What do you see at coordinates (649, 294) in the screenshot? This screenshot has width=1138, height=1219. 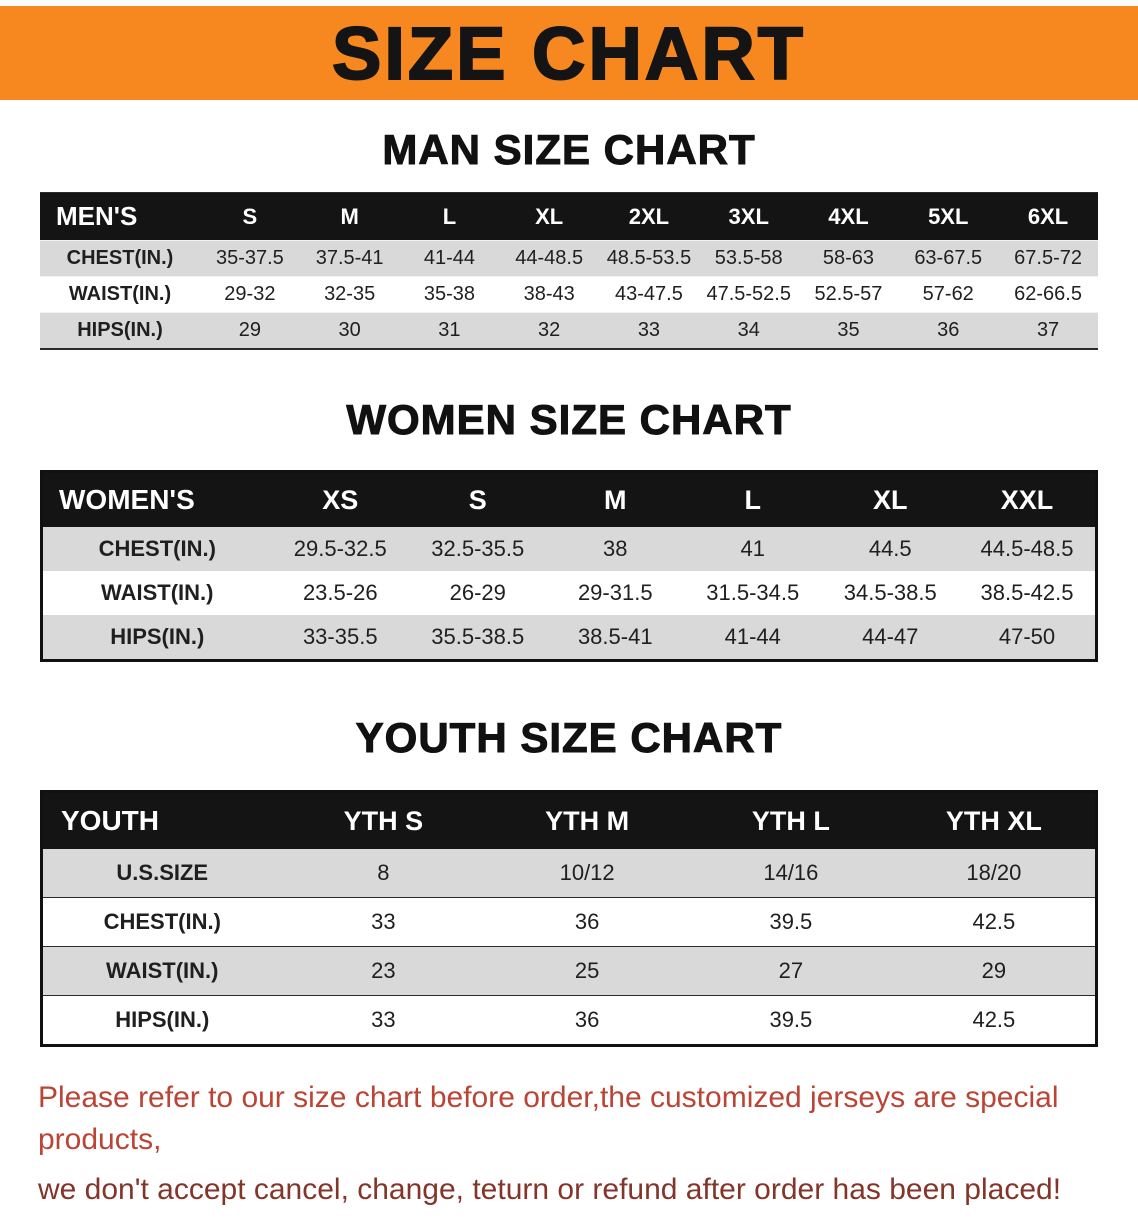 I see `size-value: 43-47.5` at bounding box center [649, 294].